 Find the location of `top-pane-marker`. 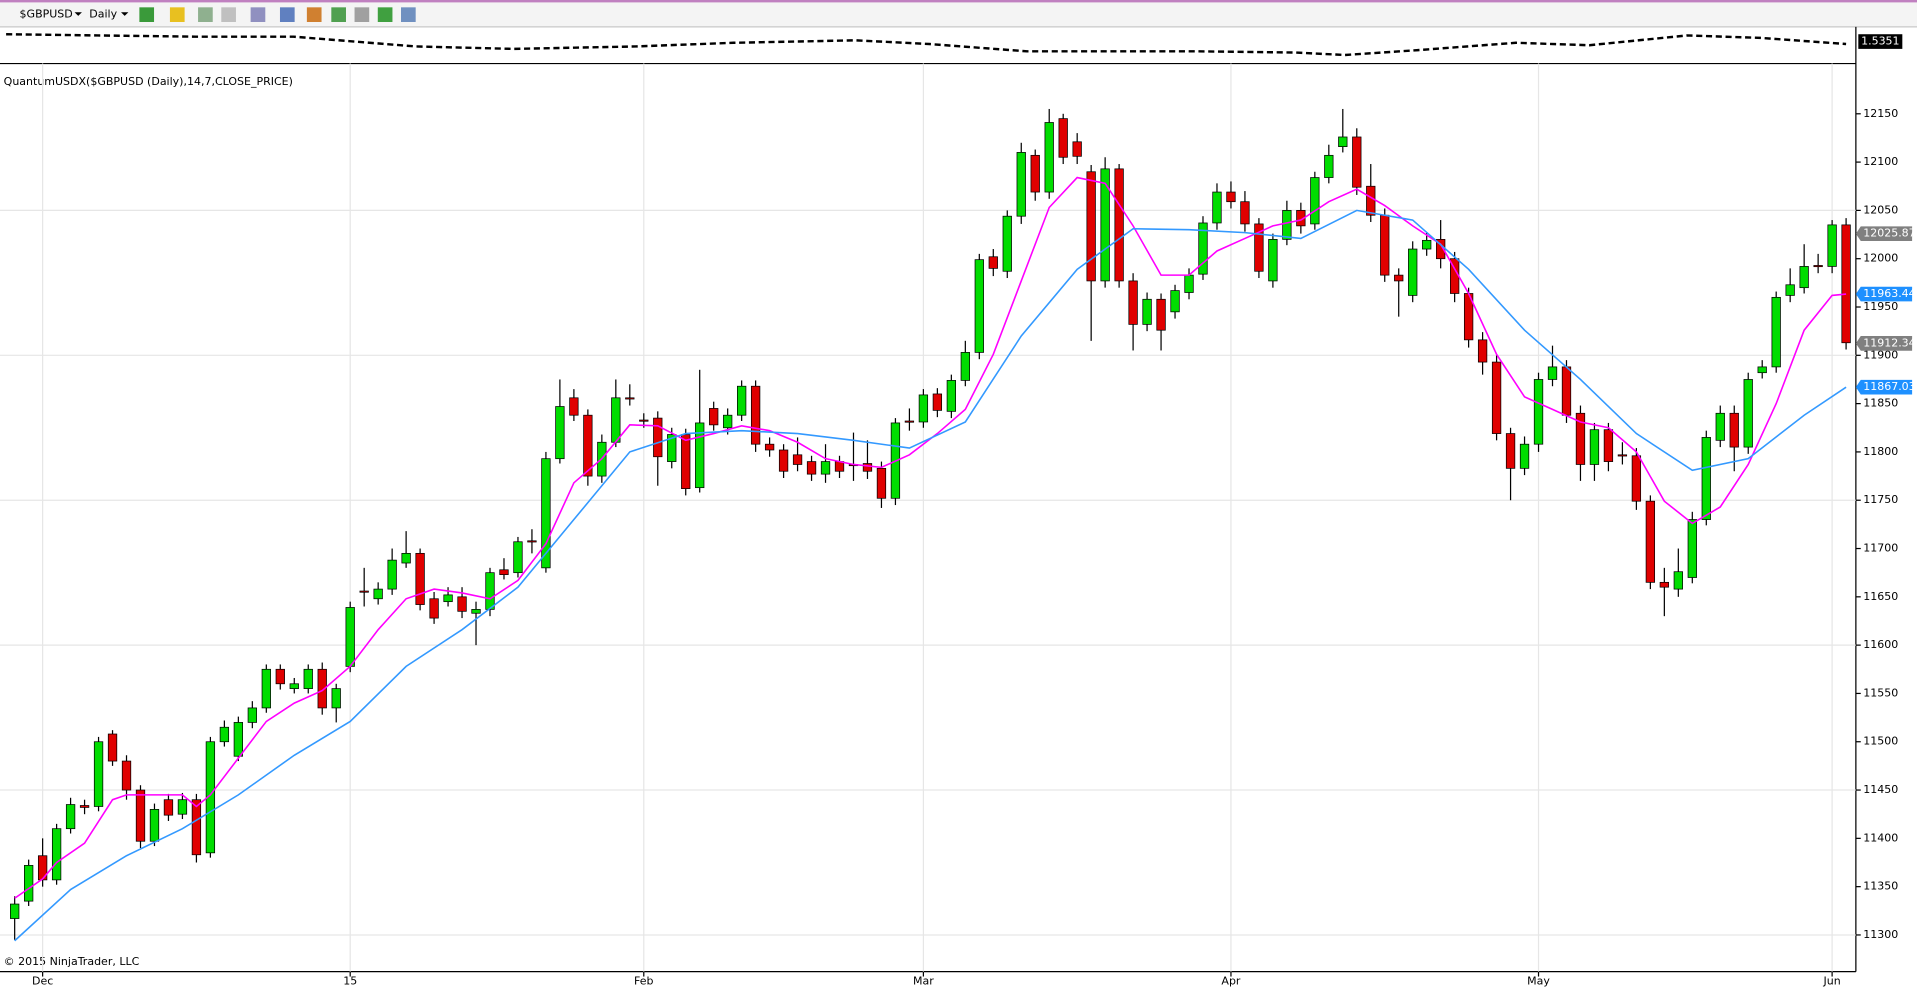

top-pane-marker is located at coordinates (1880, 41).